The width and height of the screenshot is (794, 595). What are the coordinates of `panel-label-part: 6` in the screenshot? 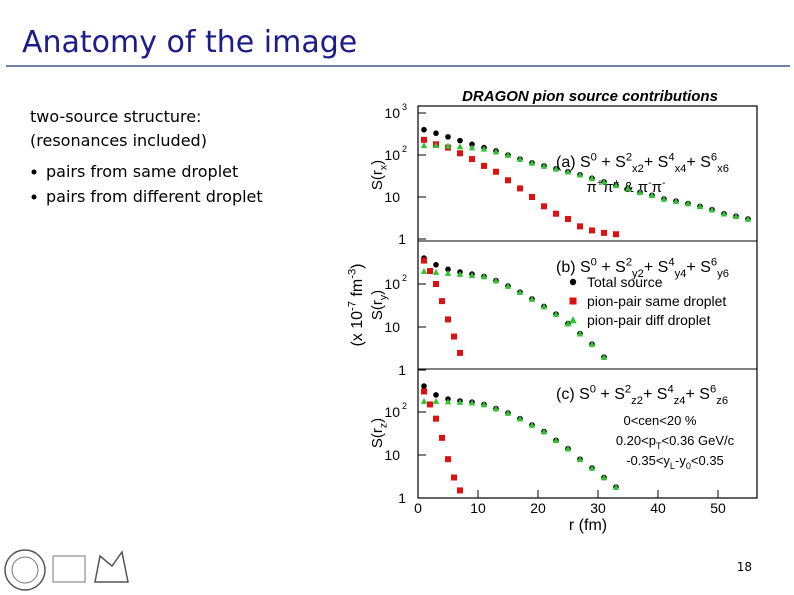 It's located at (714, 158).